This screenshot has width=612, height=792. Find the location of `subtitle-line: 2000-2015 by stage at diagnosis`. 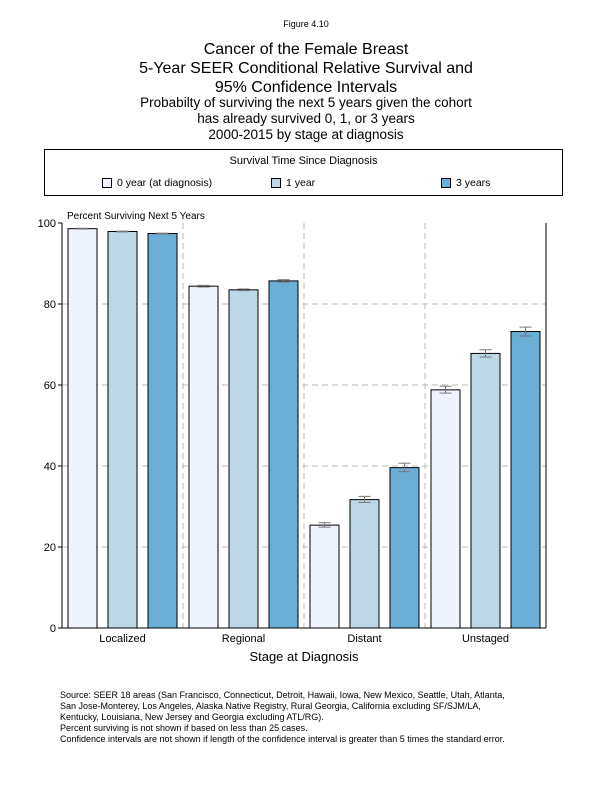

subtitle-line: 2000-2015 by stage at diagnosis is located at coordinates (306, 134).